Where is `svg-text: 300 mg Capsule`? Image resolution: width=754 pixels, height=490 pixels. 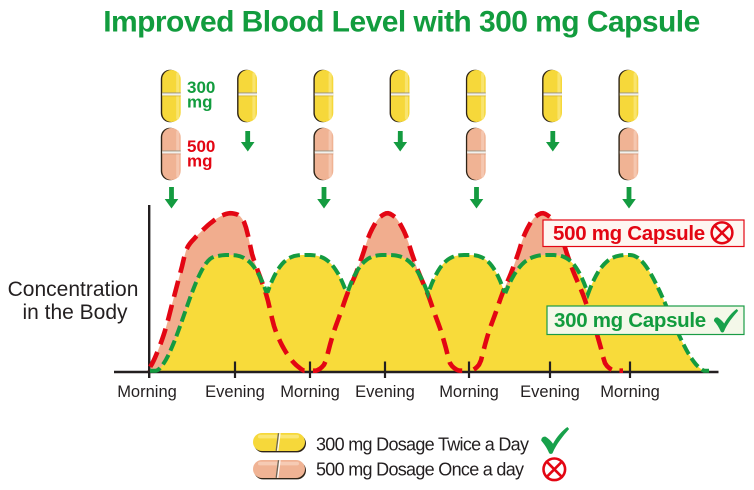
svg-text: 300 mg Capsule is located at coordinates (630, 320).